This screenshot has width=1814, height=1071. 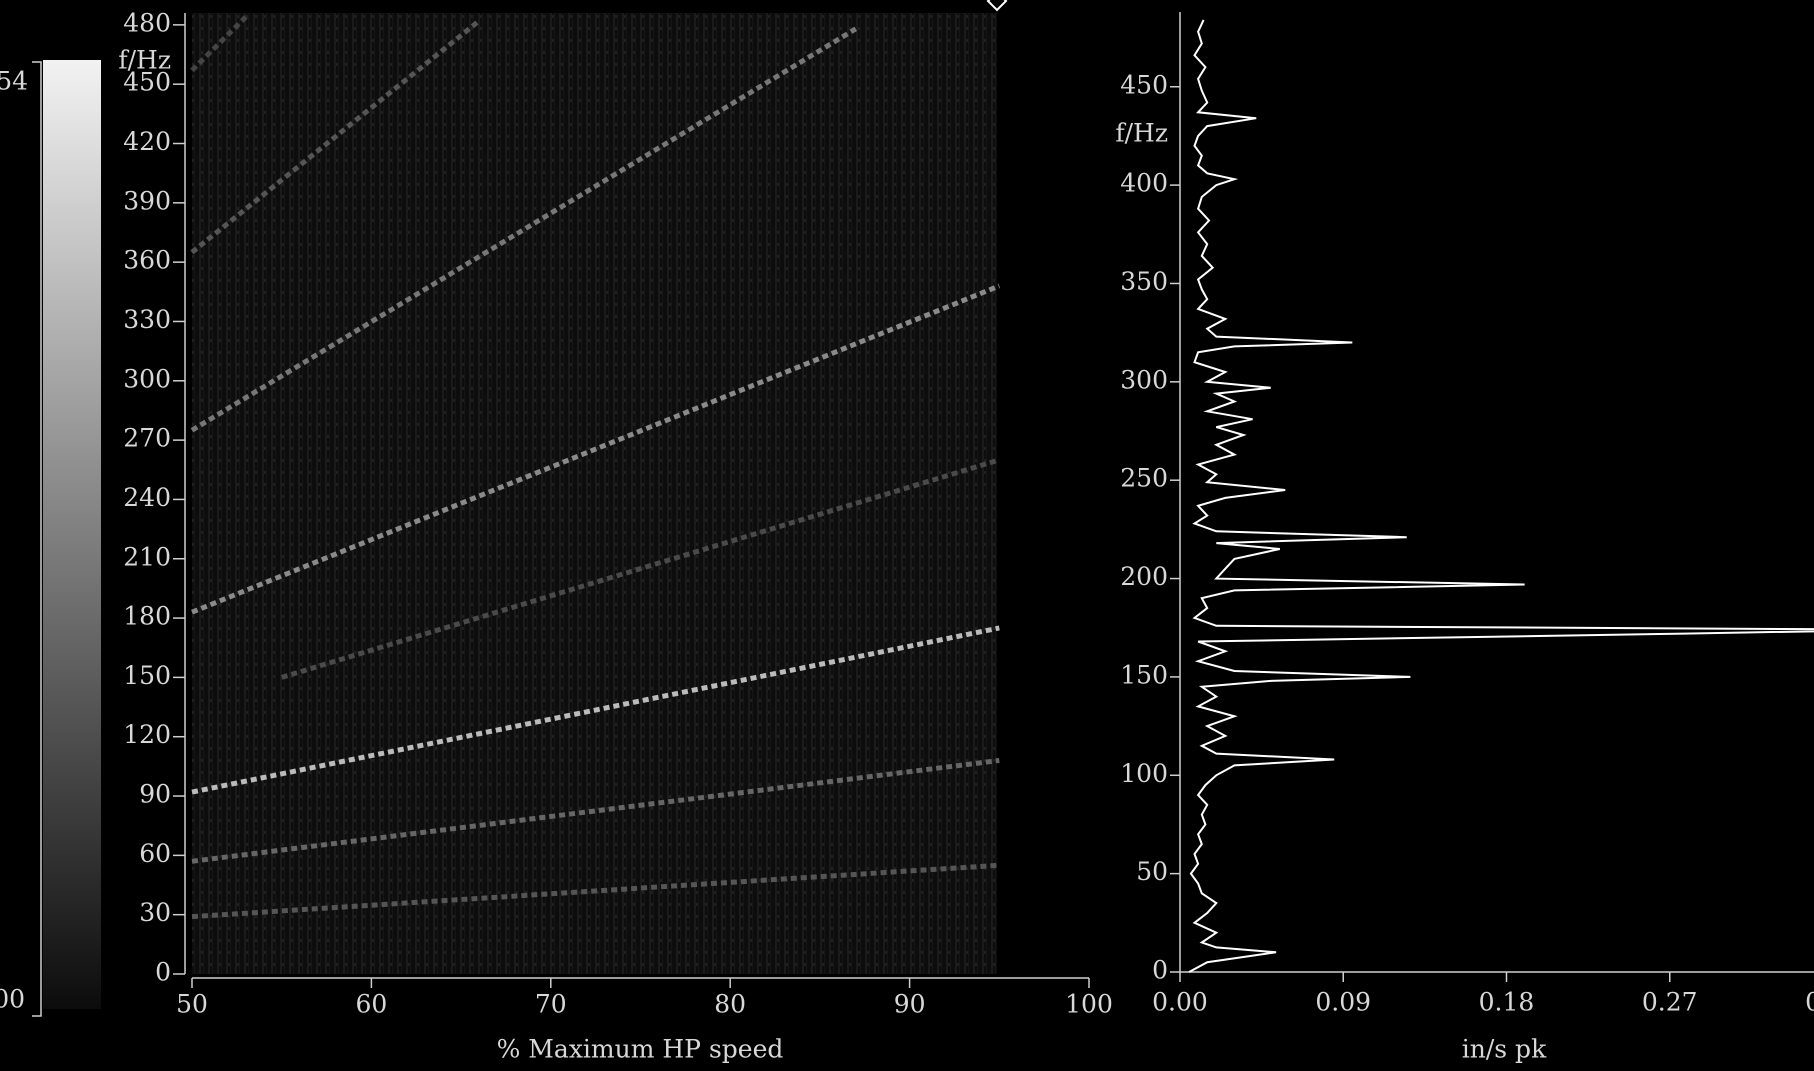 I want to click on cursor-marker, so click(x=997, y=6).